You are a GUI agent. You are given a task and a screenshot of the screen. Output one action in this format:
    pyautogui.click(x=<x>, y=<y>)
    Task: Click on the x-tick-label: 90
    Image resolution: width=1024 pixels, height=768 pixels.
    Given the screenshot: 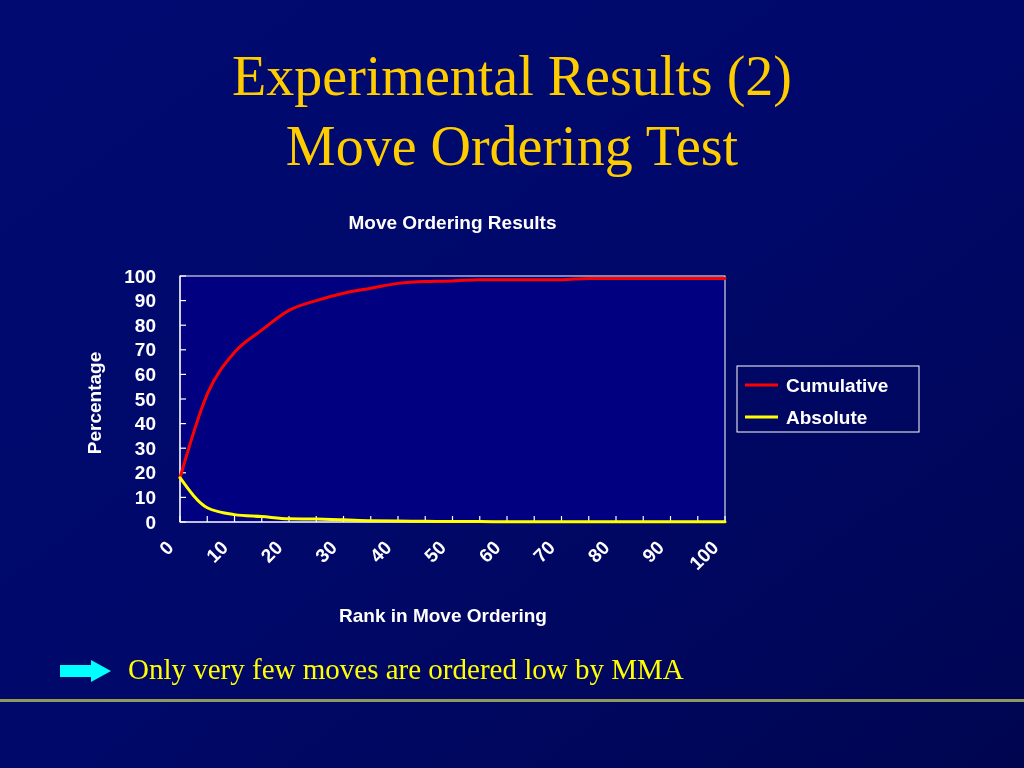 What is the action you would take?
    pyautogui.click(x=653, y=551)
    